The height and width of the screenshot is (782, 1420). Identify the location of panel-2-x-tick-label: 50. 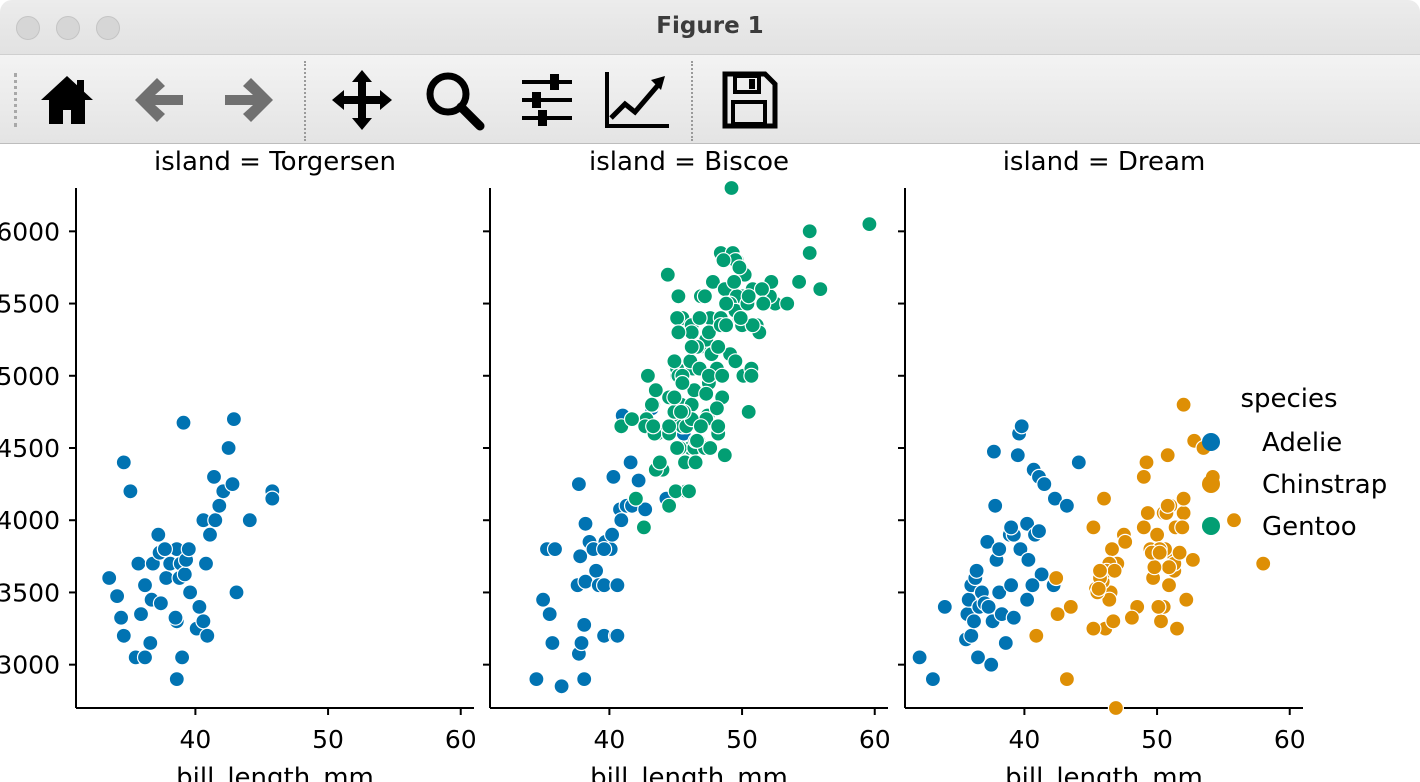
(742, 739).